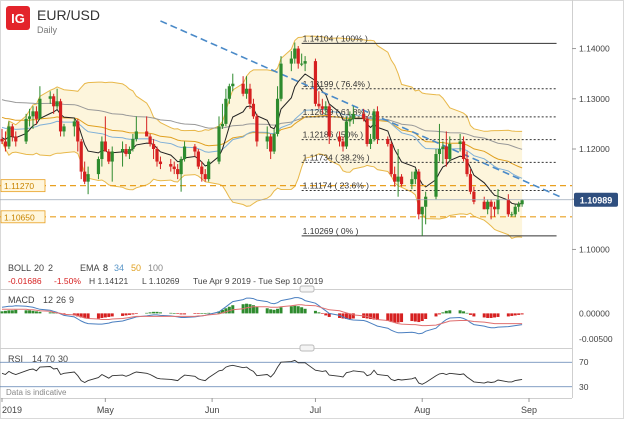 The height and width of the screenshot is (424, 624). What do you see at coordinates (307, 289) in the screenshot?
I see `macd-resize-handle` at bounding box center [307, 289].